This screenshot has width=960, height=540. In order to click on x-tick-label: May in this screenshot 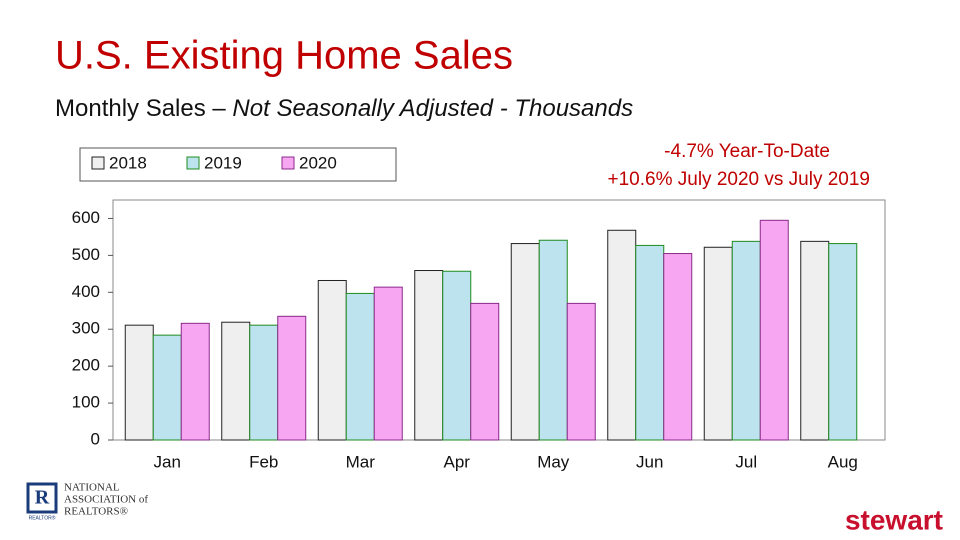, I will do `click(553, 461)`.